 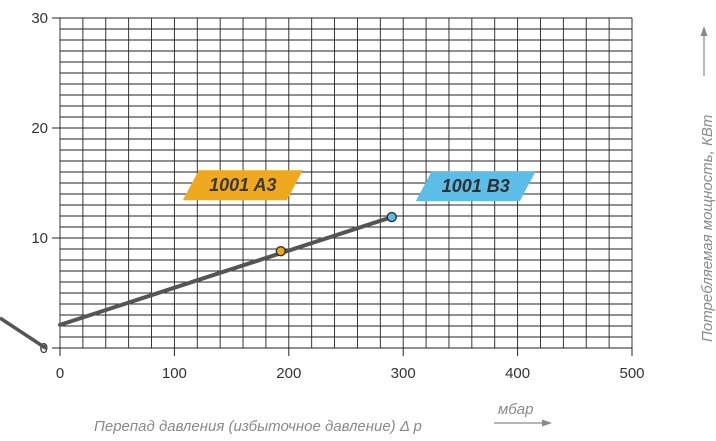 What do you see at coordinates (226, 271) in the screenshot?
I see `series-line` at bounding box center [226, 271].